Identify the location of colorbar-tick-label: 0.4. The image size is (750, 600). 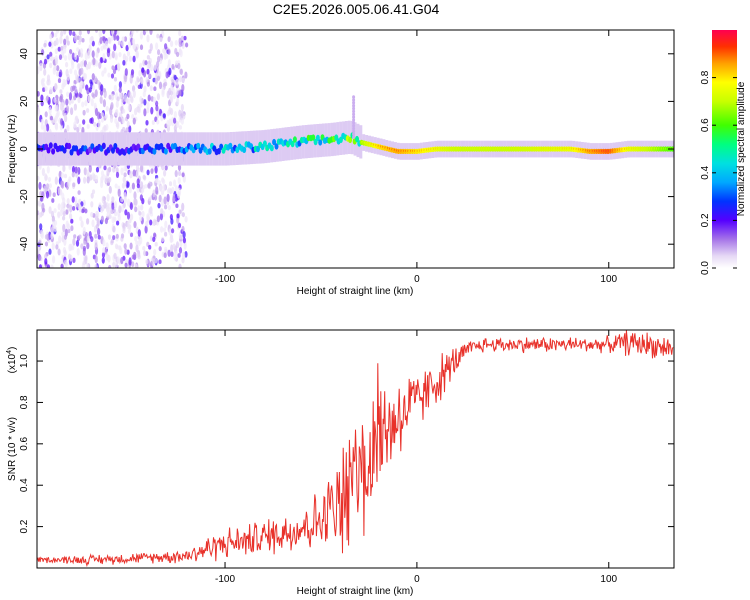
(705, 172).